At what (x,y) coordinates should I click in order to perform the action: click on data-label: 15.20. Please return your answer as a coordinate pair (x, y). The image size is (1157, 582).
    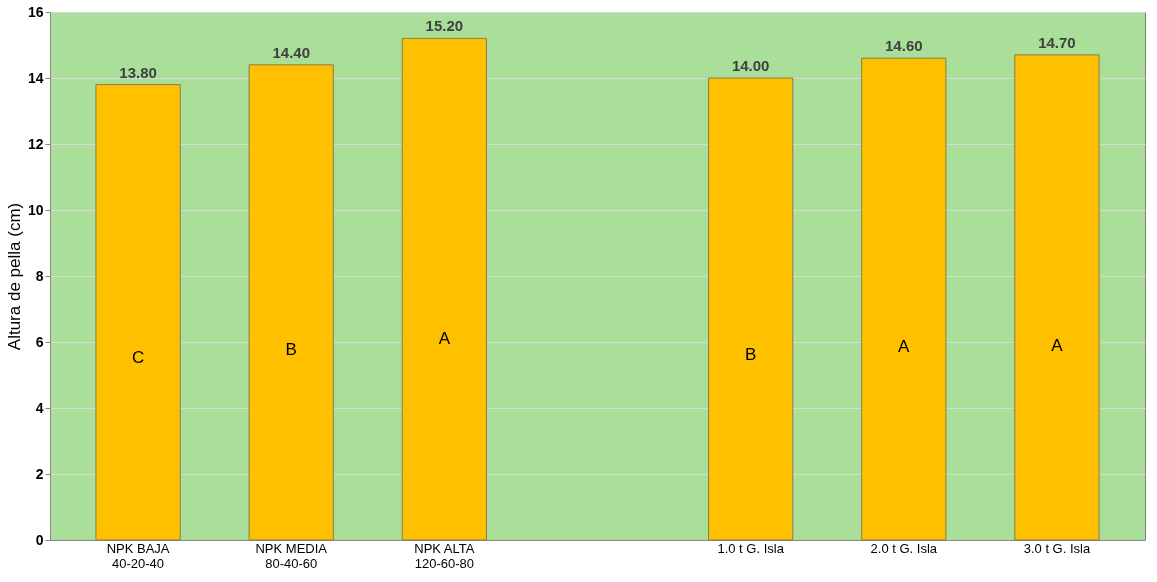
    Looking at the image, I should click on (444, 26).